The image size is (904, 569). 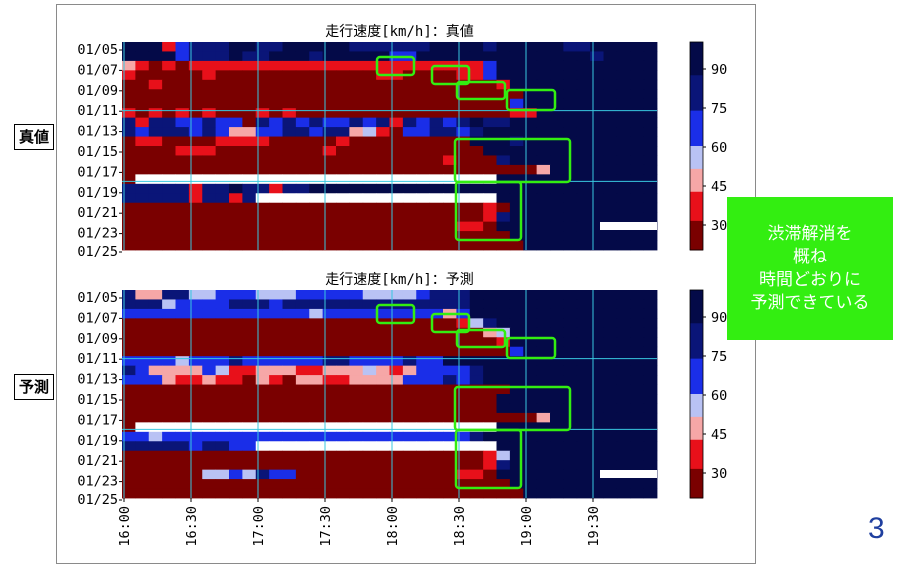 What do you see at coordinates (399, 32) in the screenshot?
I see `chart-title: 走行速度[km/h]：真値` at bounding box center [399, 32].